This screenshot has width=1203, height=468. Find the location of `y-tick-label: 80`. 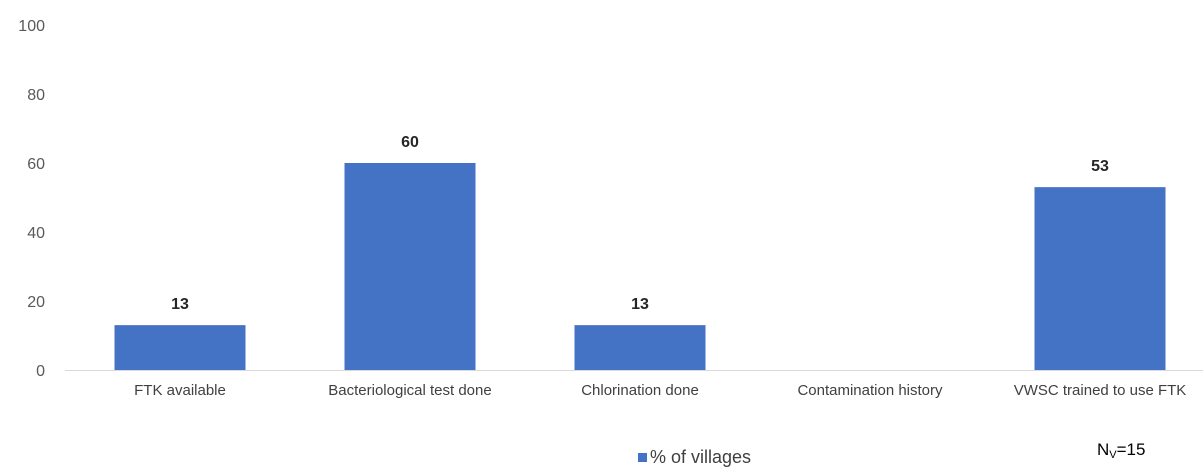

y-tick-label: 80 is located at coordinates (36, 95).